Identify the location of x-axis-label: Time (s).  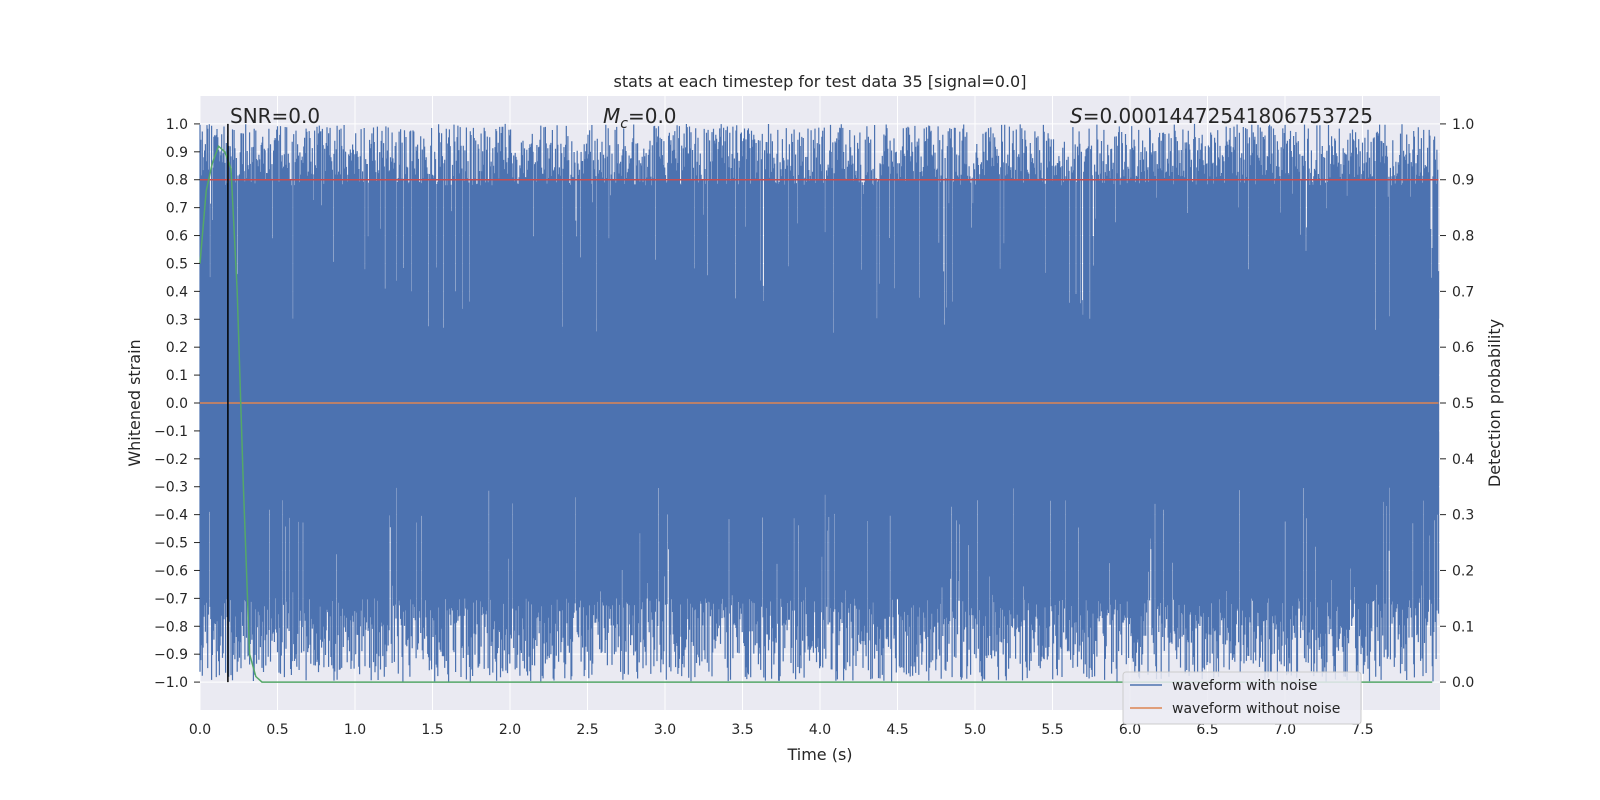
(819, 754).